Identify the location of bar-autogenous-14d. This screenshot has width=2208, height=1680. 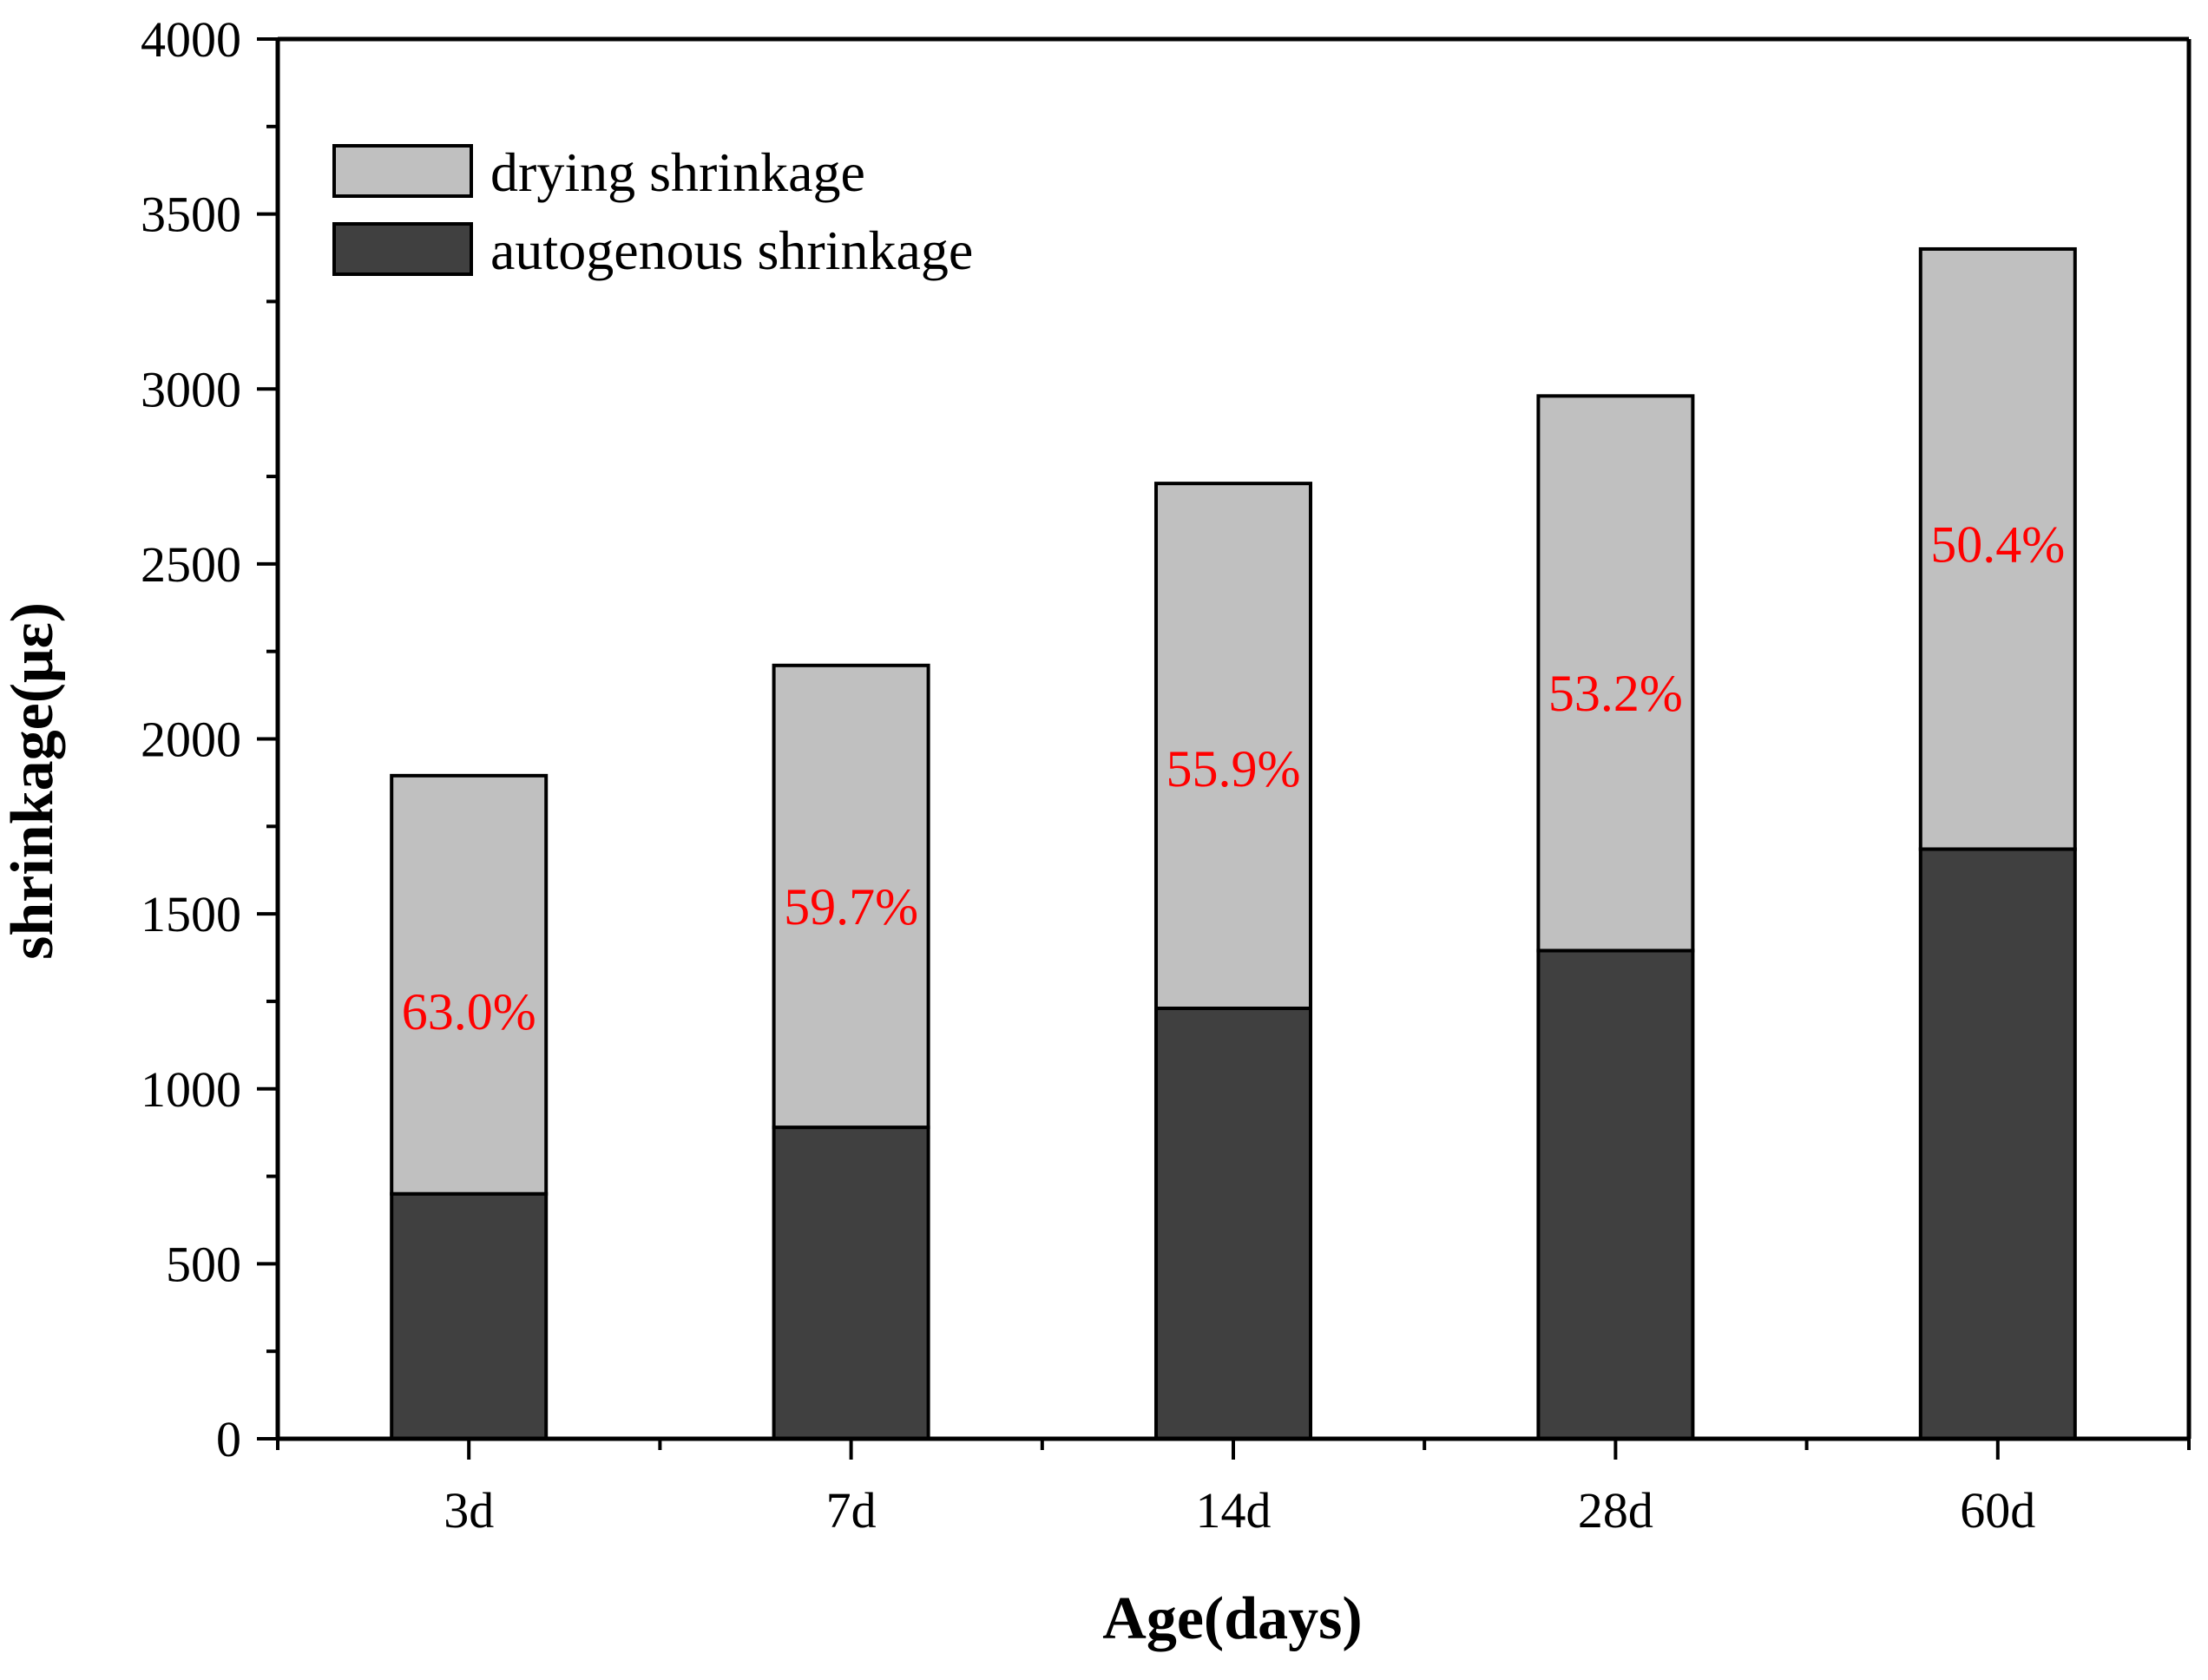
(1233, 1223).